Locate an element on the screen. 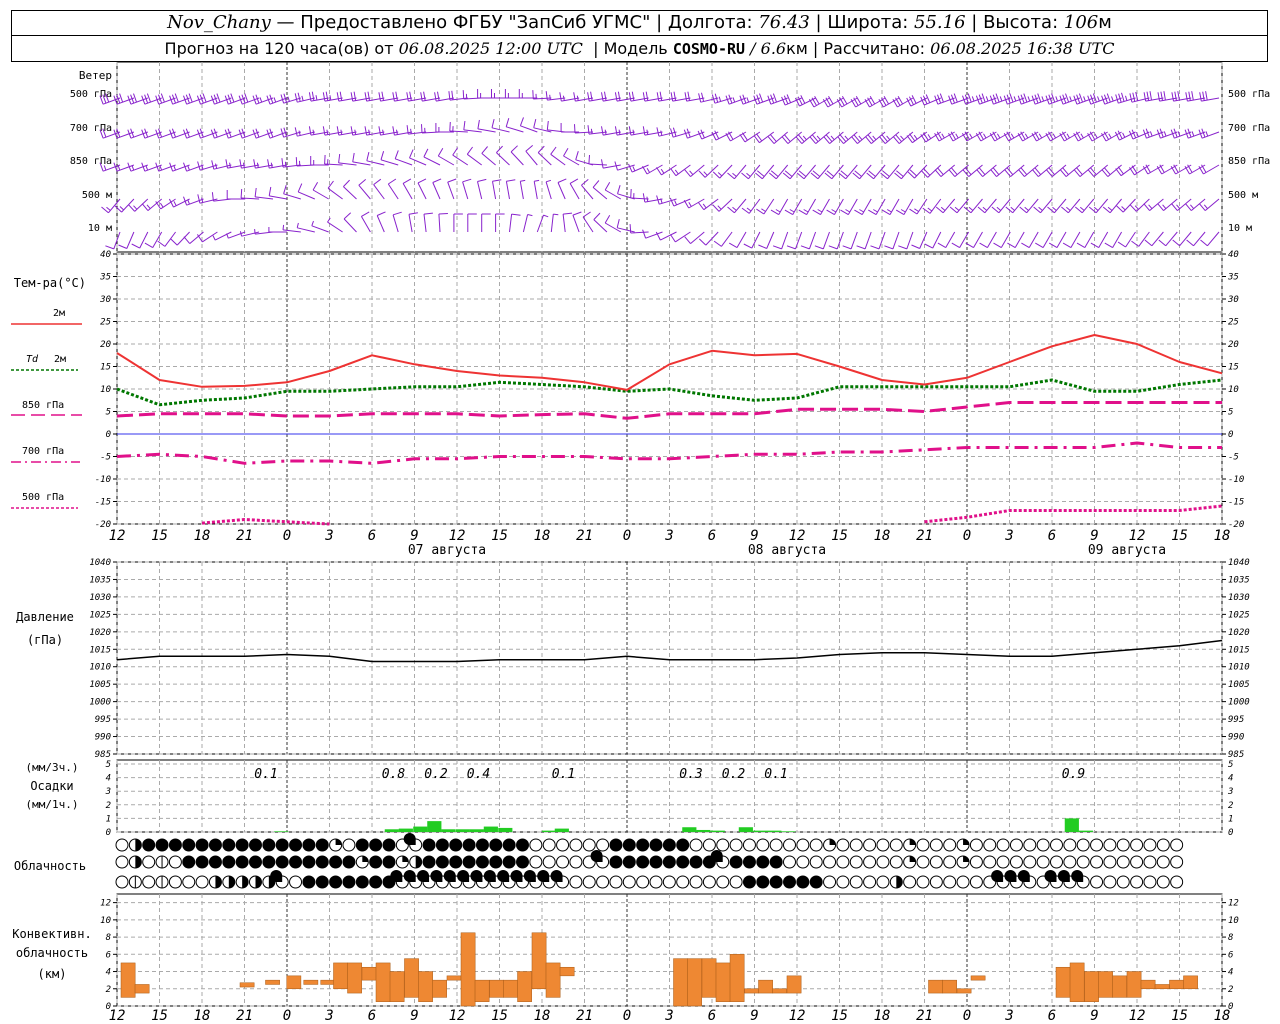 This screenshot has width=1280, height=1024. y-tick-label-left: 2 is located at coordinates (108, 806).